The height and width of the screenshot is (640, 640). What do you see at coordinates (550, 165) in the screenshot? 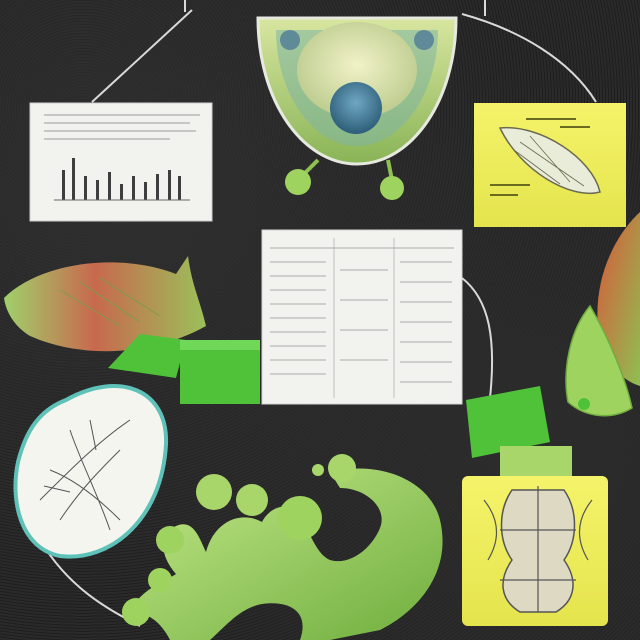
I see `sticky-note-diagram` at bounding box center [550, 165].